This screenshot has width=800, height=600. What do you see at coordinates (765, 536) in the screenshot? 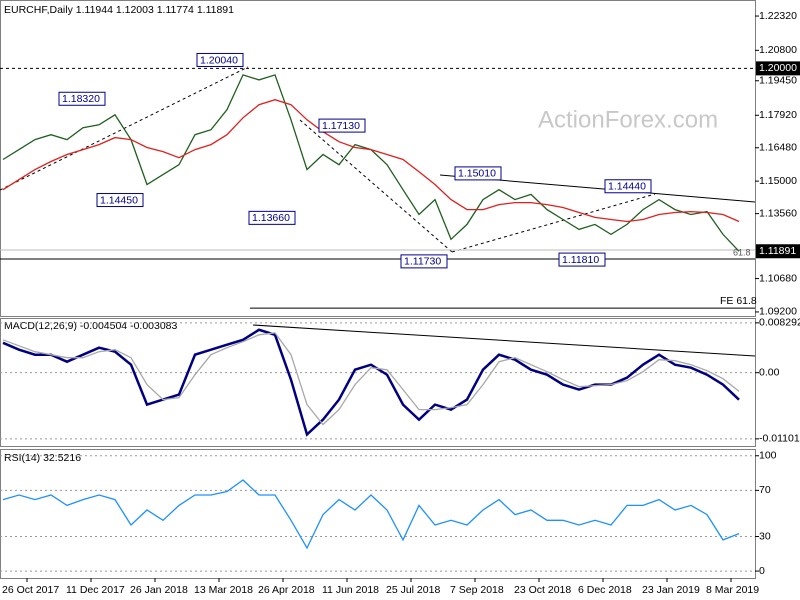
I see `y-tick-label: 30` at bounding box center [765, 536].